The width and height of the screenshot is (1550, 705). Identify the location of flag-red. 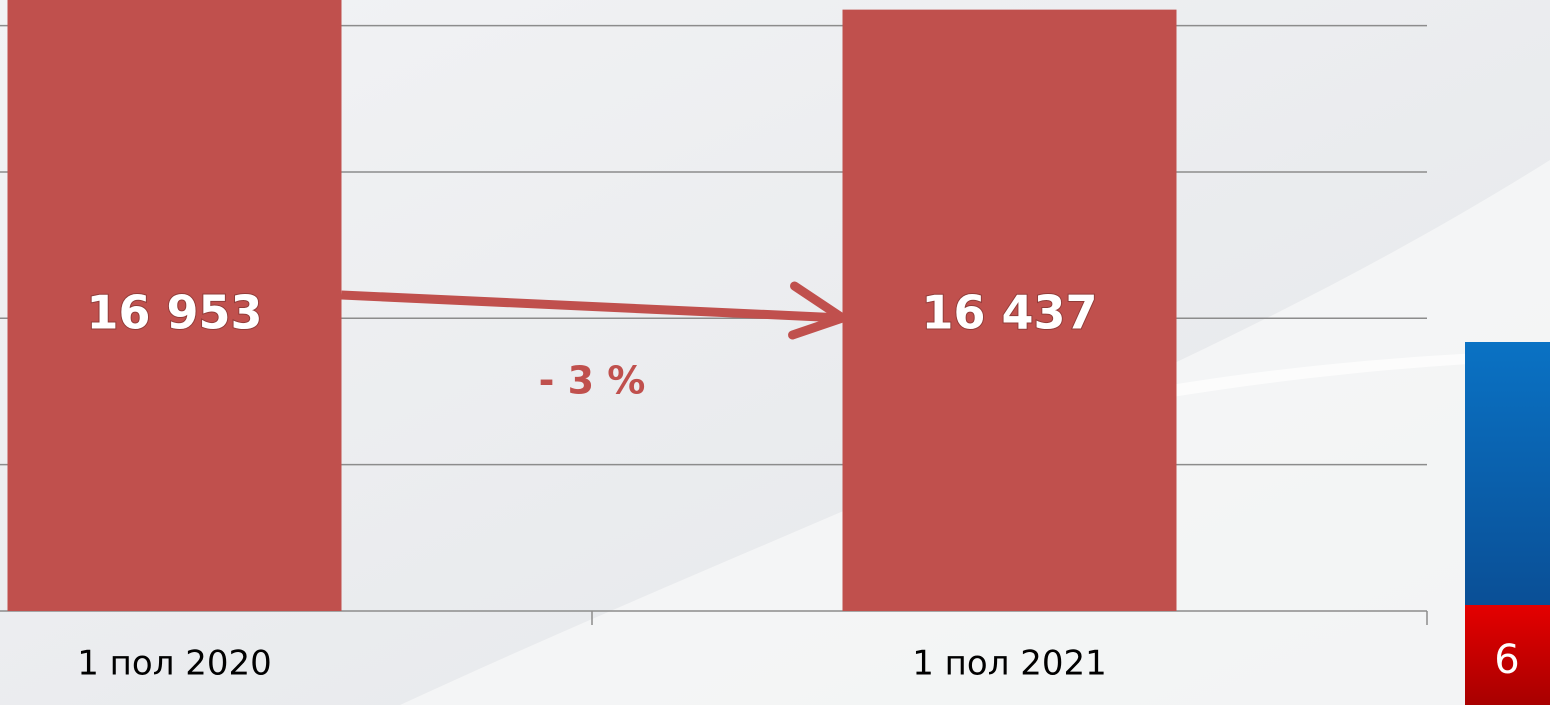
(1507, 655).